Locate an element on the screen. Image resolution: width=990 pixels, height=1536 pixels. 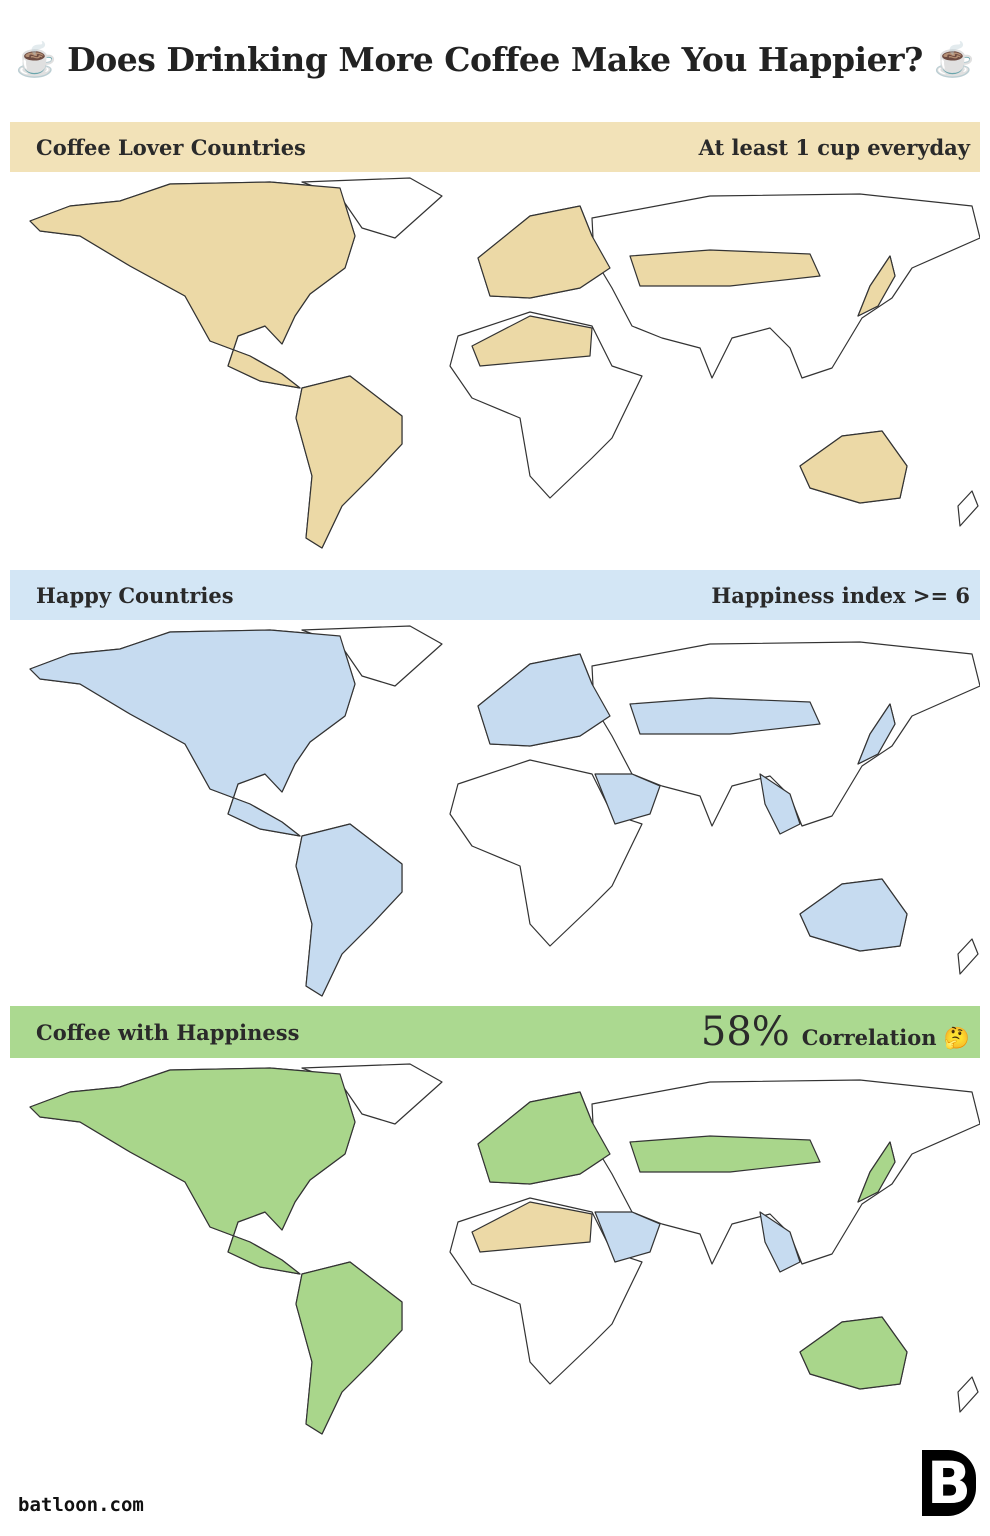
panel-label: Happy Countries is located at coordinates (135, 595).